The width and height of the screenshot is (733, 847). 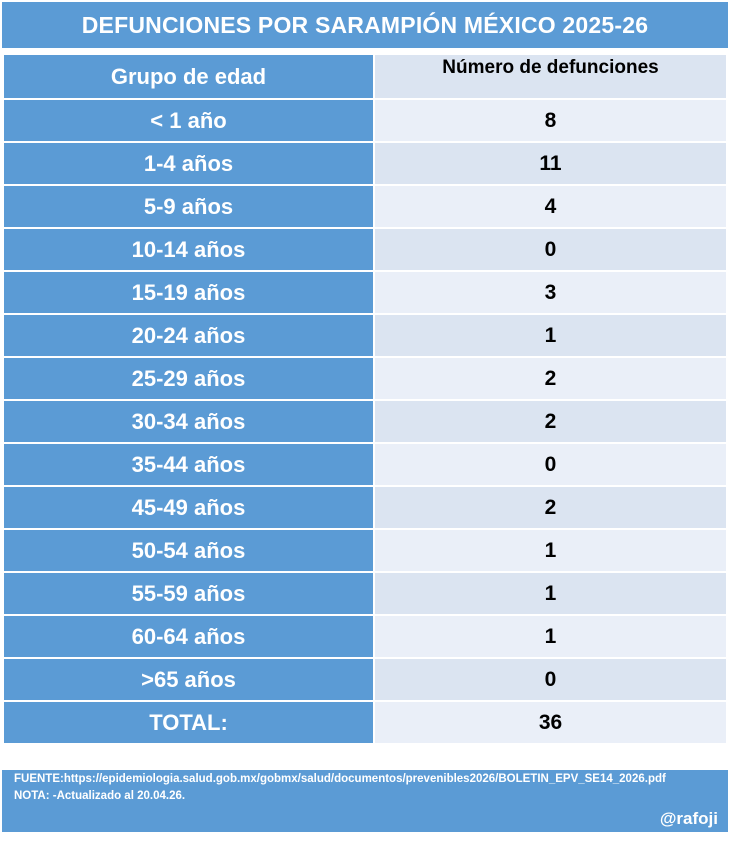 I want to click on age-group-cell: 55-59 años, so click(x=188, y=593).